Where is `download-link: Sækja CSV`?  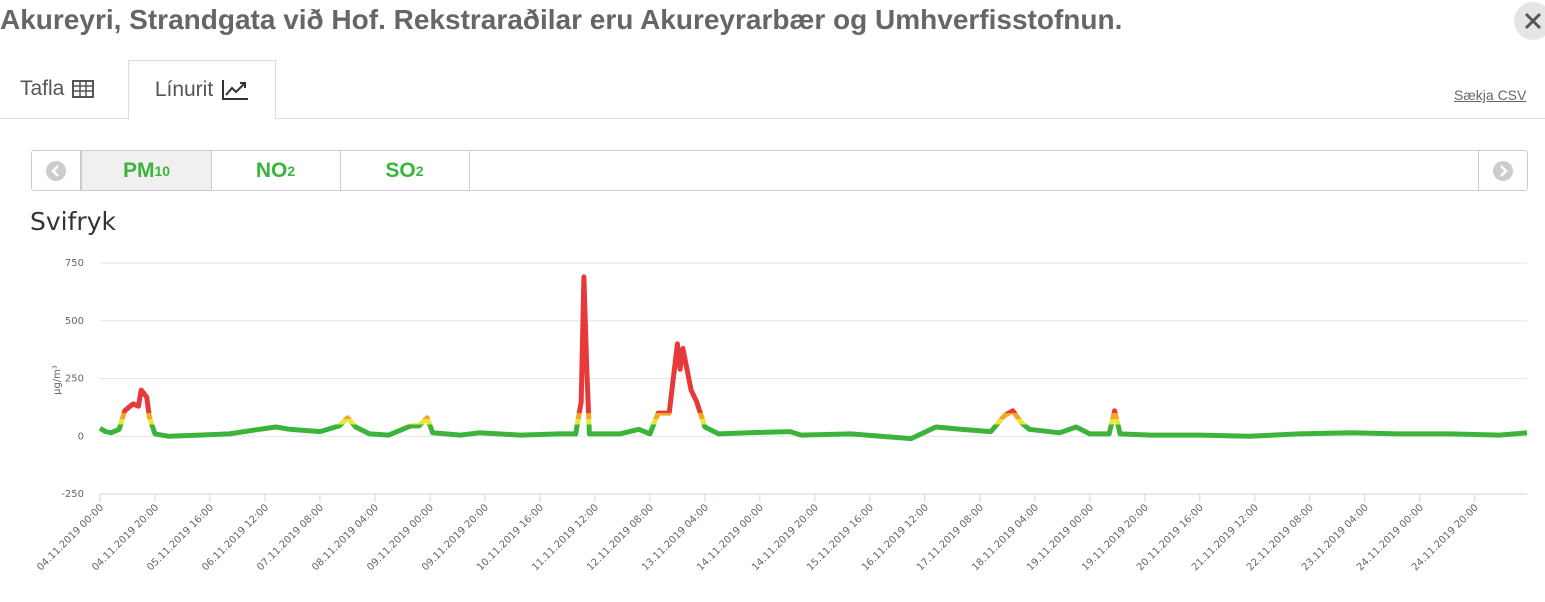 download-link: Sækja CSV is located at coordinates (1490, 95).